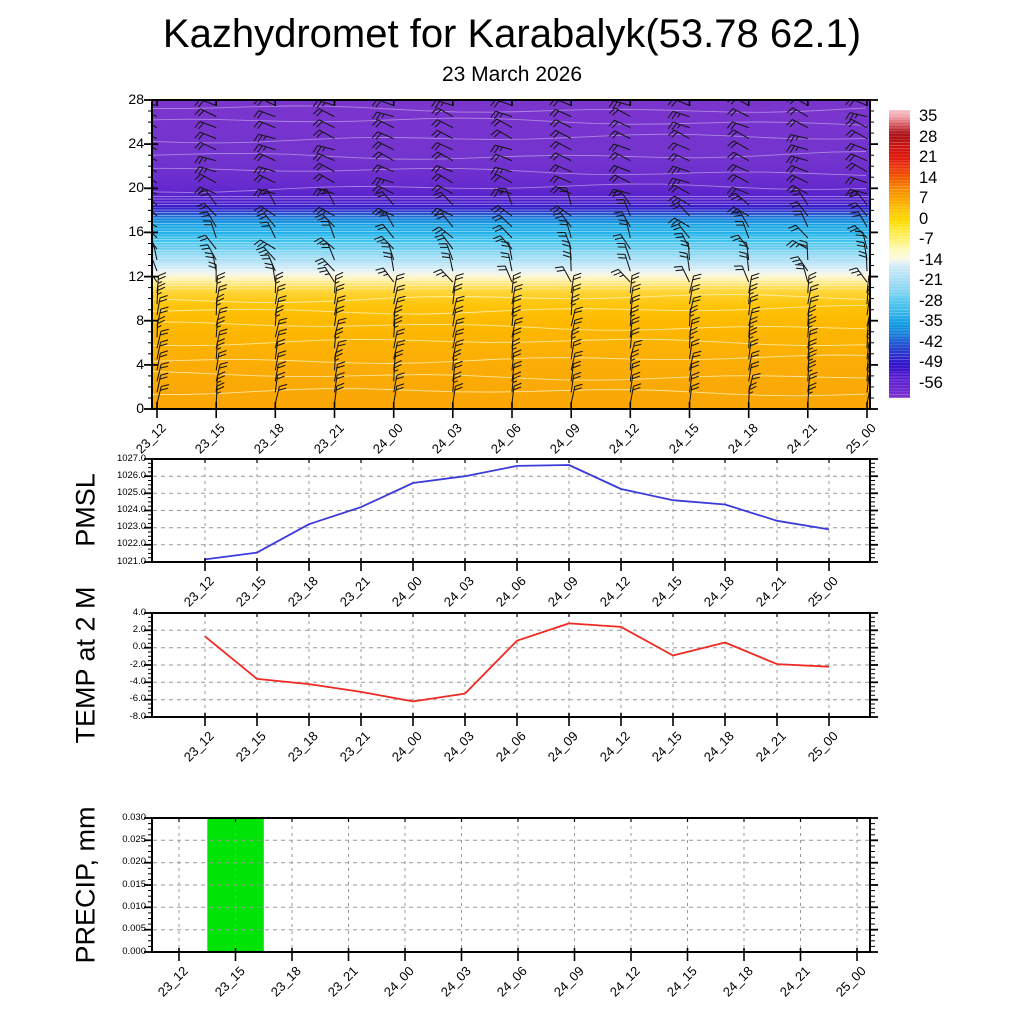  I want to click on precip-axis-title: PRECIP, mm, so click(85, 885).